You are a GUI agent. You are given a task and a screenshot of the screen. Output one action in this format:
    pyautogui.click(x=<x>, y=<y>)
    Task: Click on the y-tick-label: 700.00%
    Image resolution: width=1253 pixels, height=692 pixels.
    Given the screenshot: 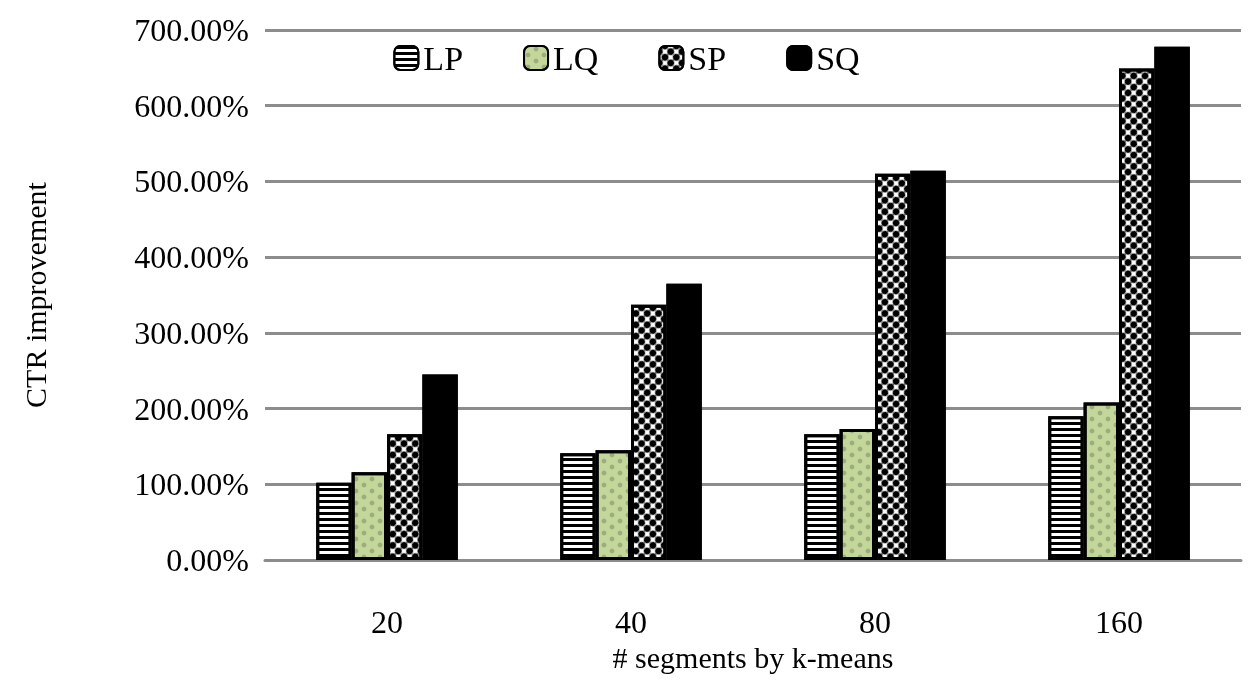 What is the action you would take?
    pyautogui.click(x=191, y=30)
    